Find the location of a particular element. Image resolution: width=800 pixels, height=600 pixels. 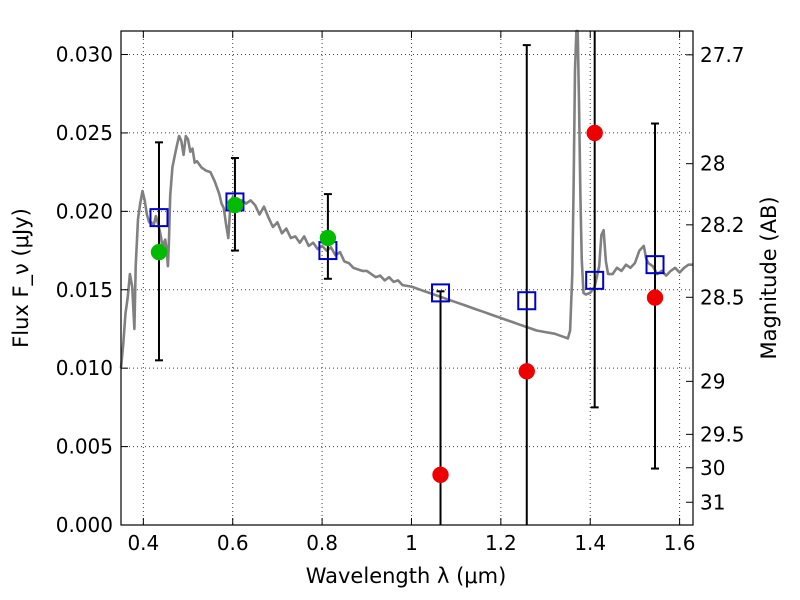

y-tick-label: 0.010 is located at coordinates (84, 368).